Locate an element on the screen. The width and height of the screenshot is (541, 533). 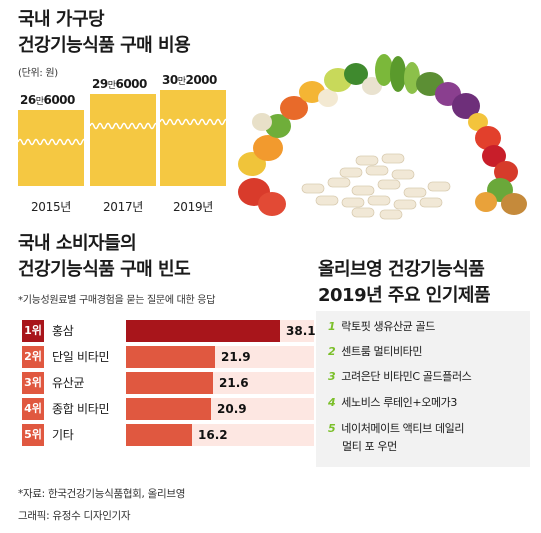
popular-item: 4 세노비스 루테인+오메가3 is located at coordinates (392, 403).